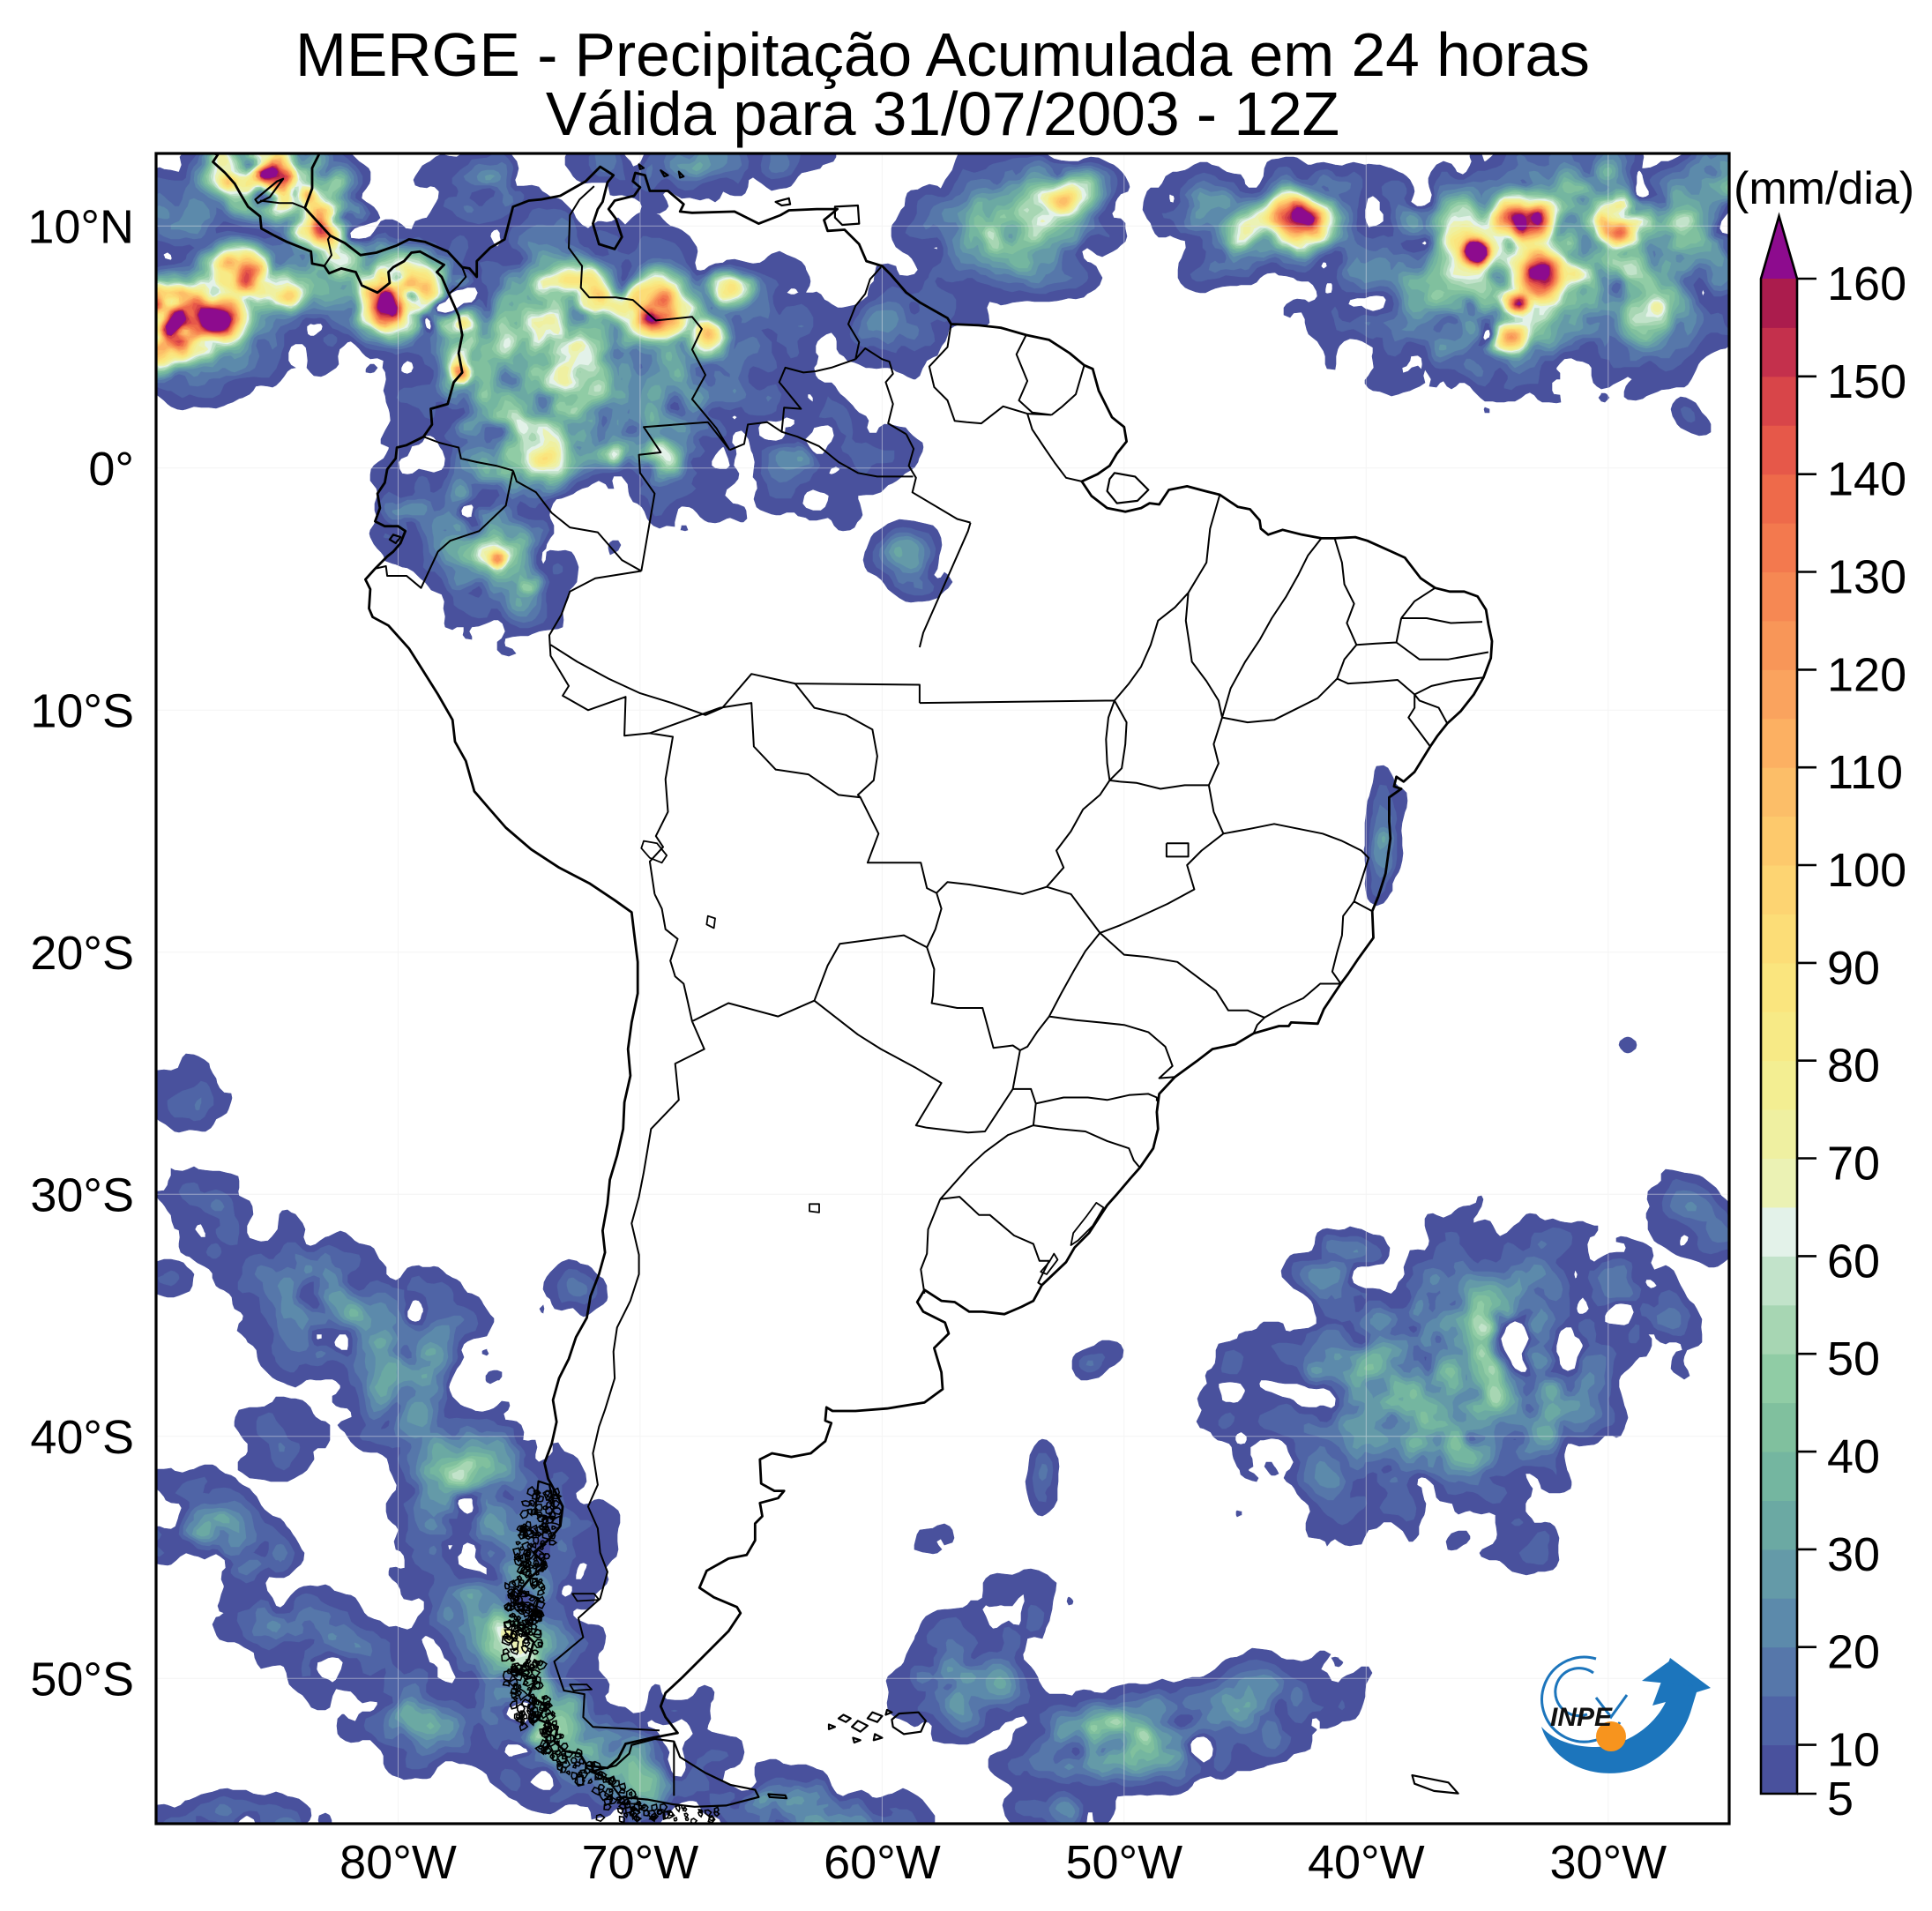 Image resolution: width=1932 pixels, height=1911 pixels. I want to click on svg-text: 60, so click(1853, 1261).